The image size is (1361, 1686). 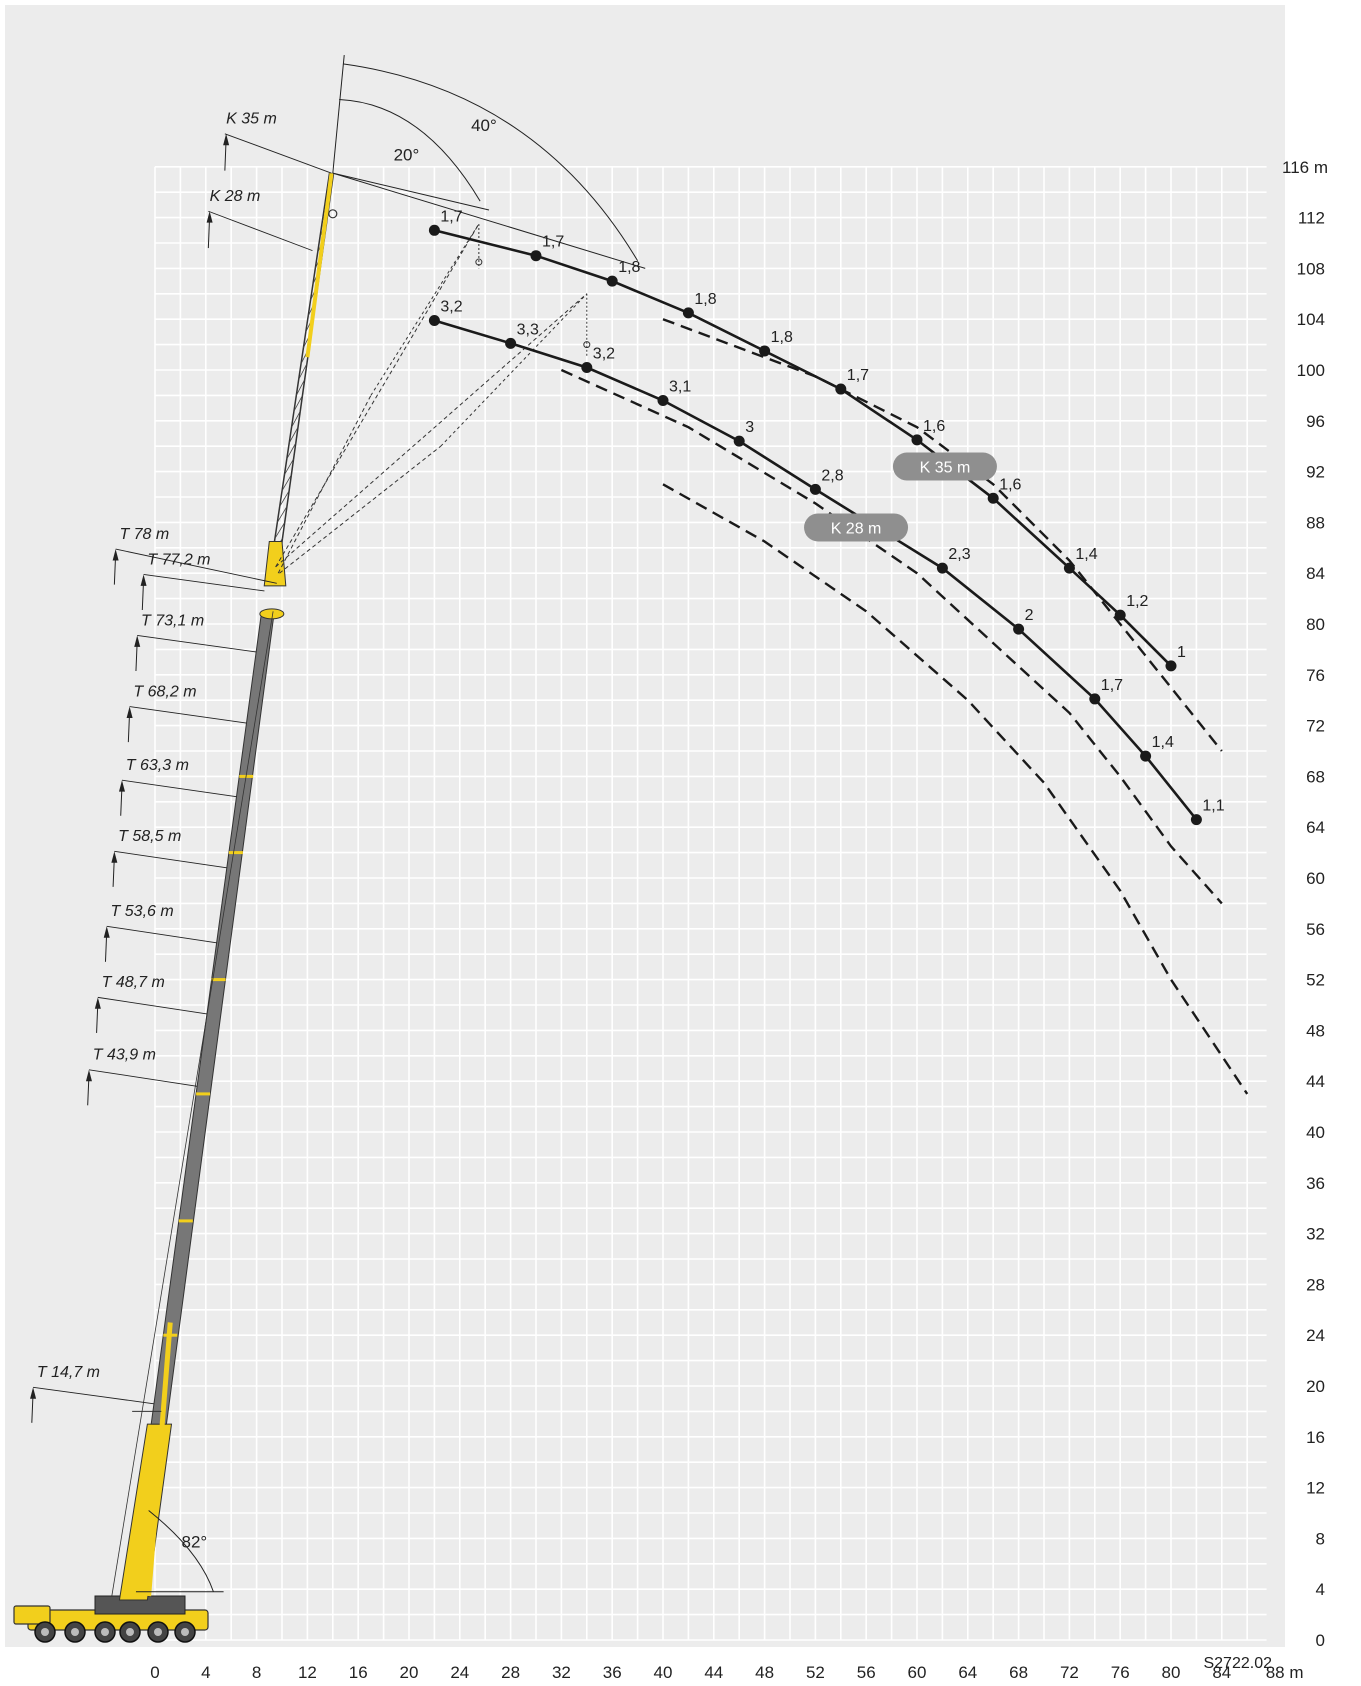 I want to click on y-tick-label: 96, so click(x=1315, y=421).